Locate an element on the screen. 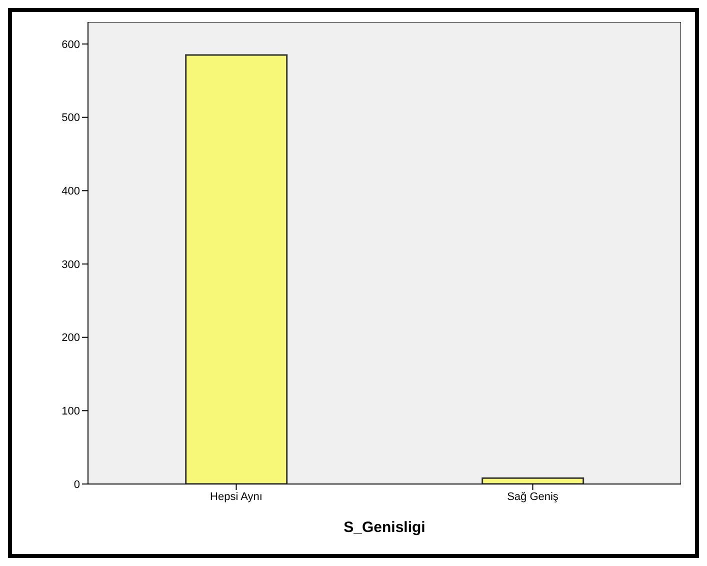  x-tick-label: Sağ Geniş is located at coordinates (533, 496).